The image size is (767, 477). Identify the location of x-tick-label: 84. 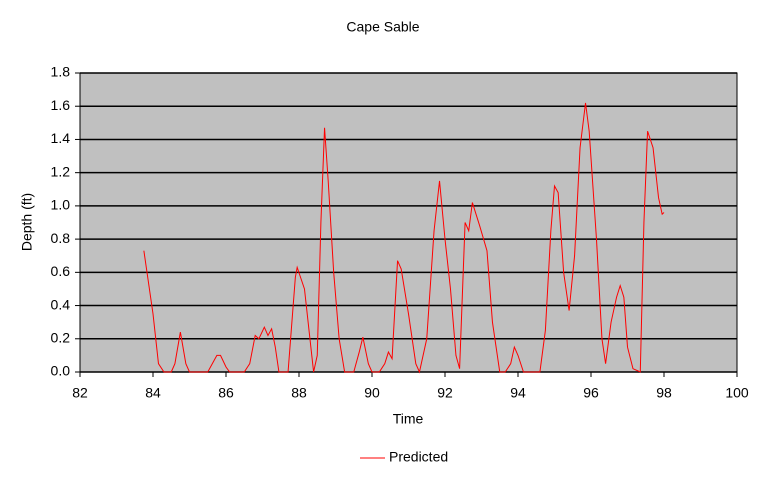
(153, 393).